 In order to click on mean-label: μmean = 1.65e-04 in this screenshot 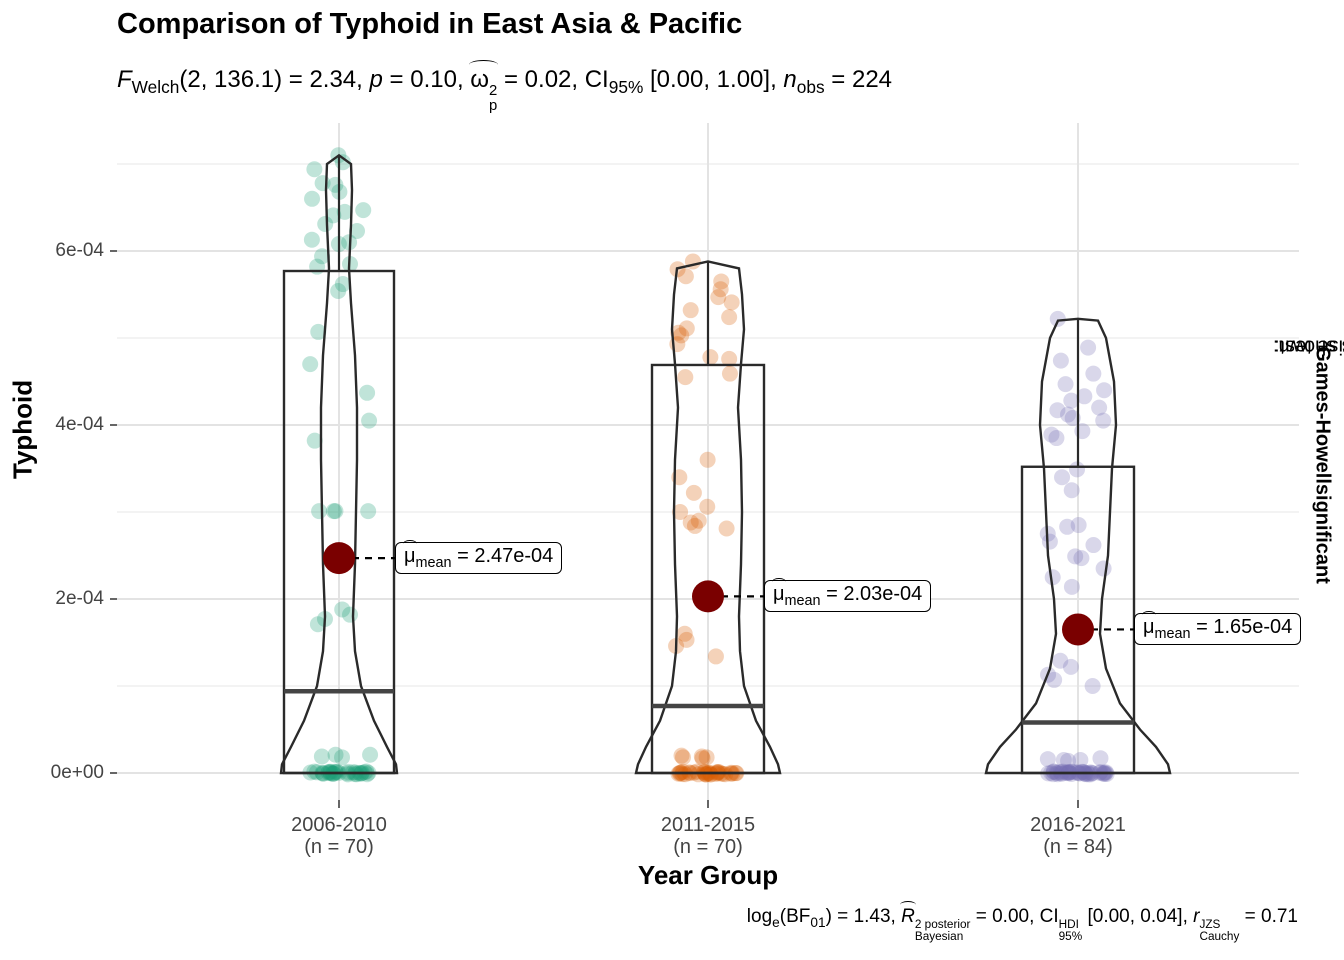, I will do `click(1218, 628)`.